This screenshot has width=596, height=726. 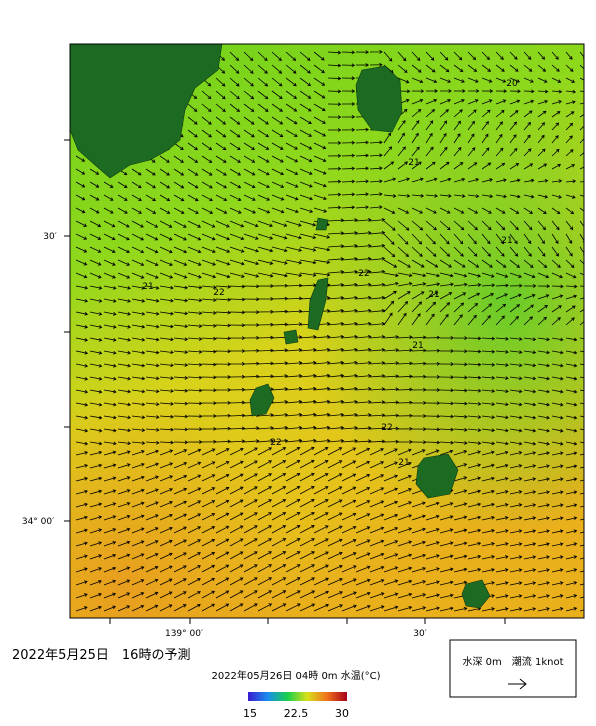 I want to click on lat-label: 30′, so click(x=50, y=237).